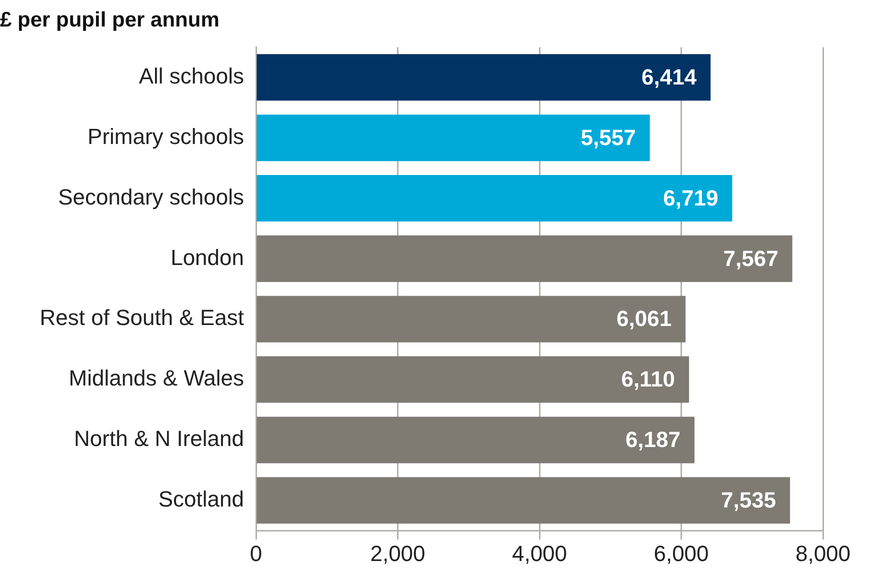 This screenshot has width=871, height=572. What do you see at coordinates (207, 257) in the screenshot?
I see `y-tick-label: London` at bounding box center [207, 257].